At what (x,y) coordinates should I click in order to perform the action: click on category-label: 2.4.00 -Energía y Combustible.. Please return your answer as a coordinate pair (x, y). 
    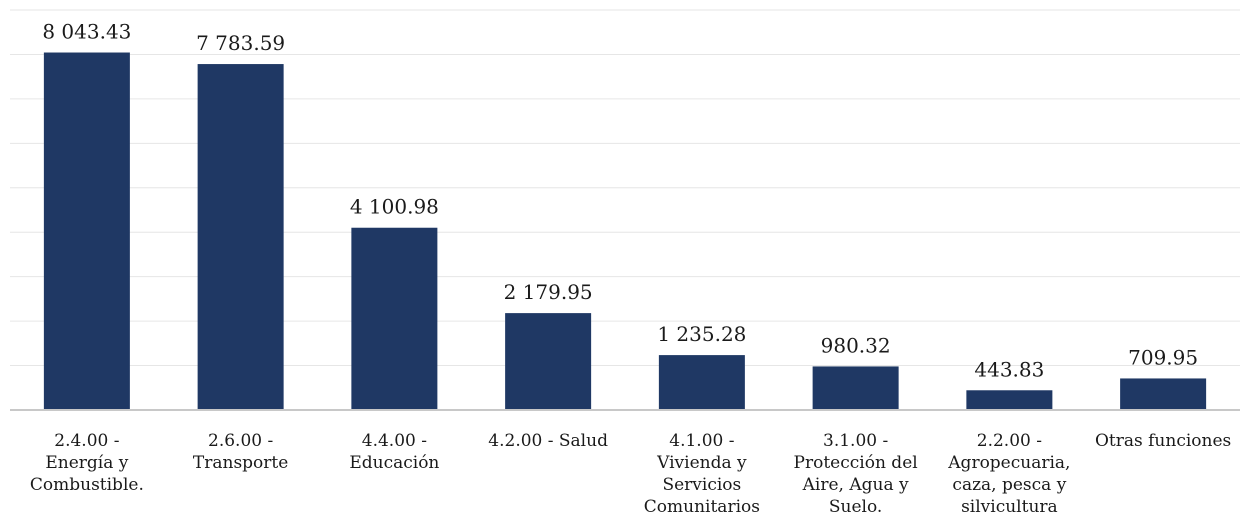
    Looking at the image, I should click on (87, 463).